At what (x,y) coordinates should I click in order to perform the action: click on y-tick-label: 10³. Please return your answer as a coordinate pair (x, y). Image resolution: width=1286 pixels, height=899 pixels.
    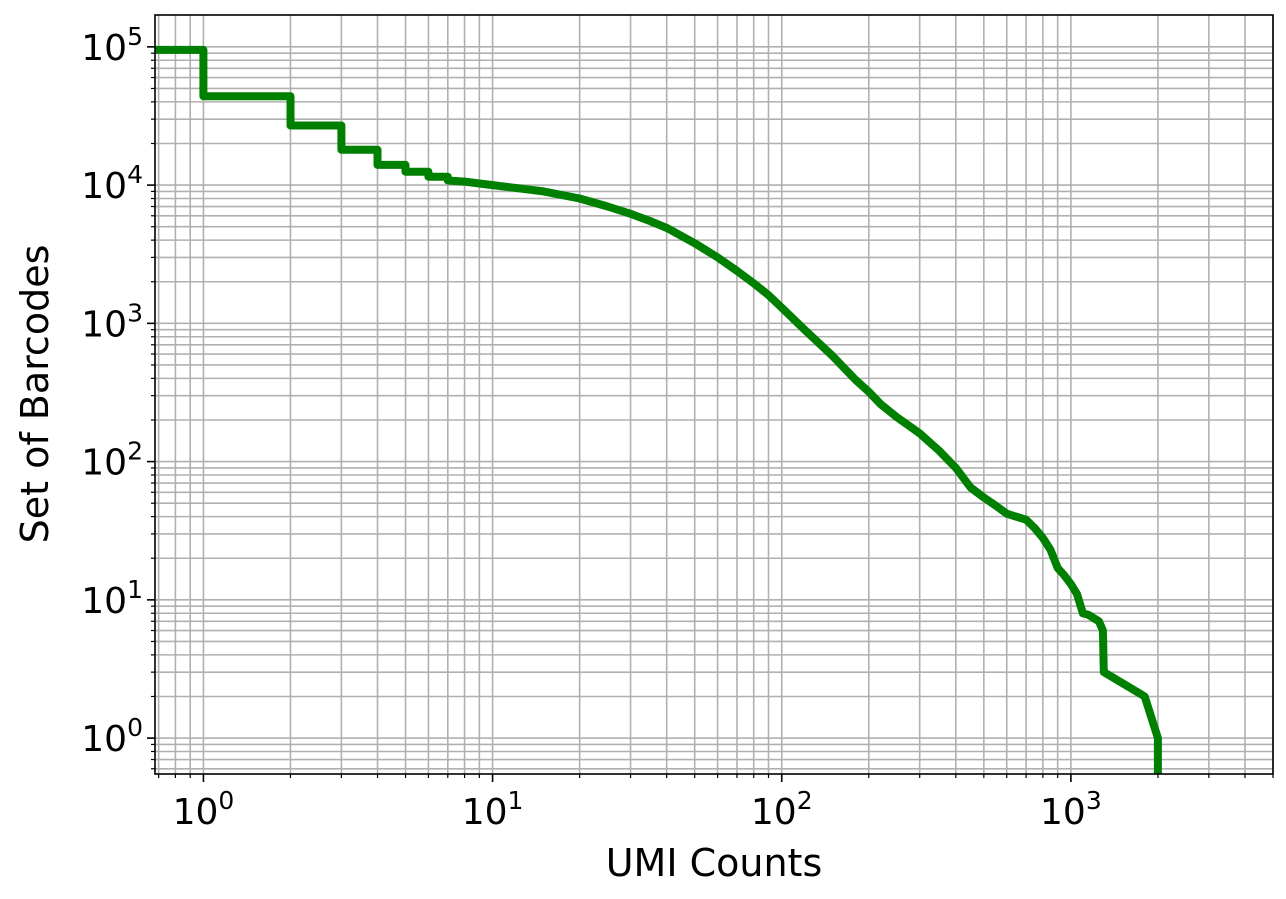
    Looking at the image, I should click on (112, 321).